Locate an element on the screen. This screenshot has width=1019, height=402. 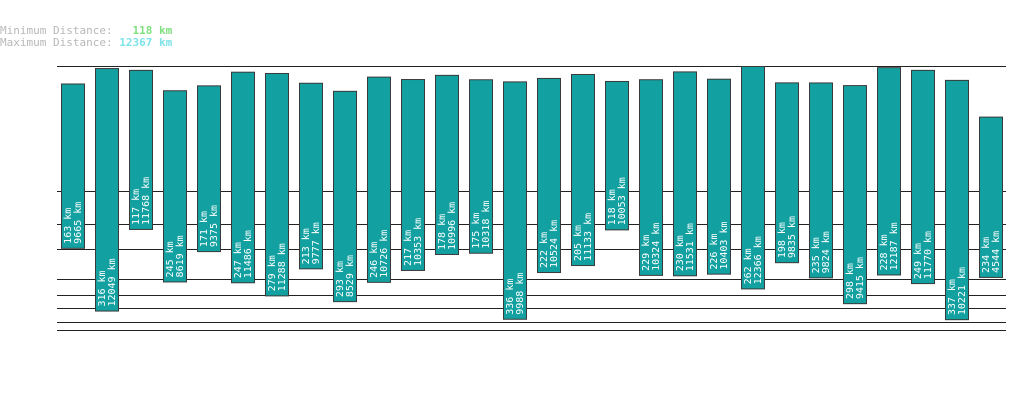
bar-min-label: 118 km is located at coordinates (612, 207).